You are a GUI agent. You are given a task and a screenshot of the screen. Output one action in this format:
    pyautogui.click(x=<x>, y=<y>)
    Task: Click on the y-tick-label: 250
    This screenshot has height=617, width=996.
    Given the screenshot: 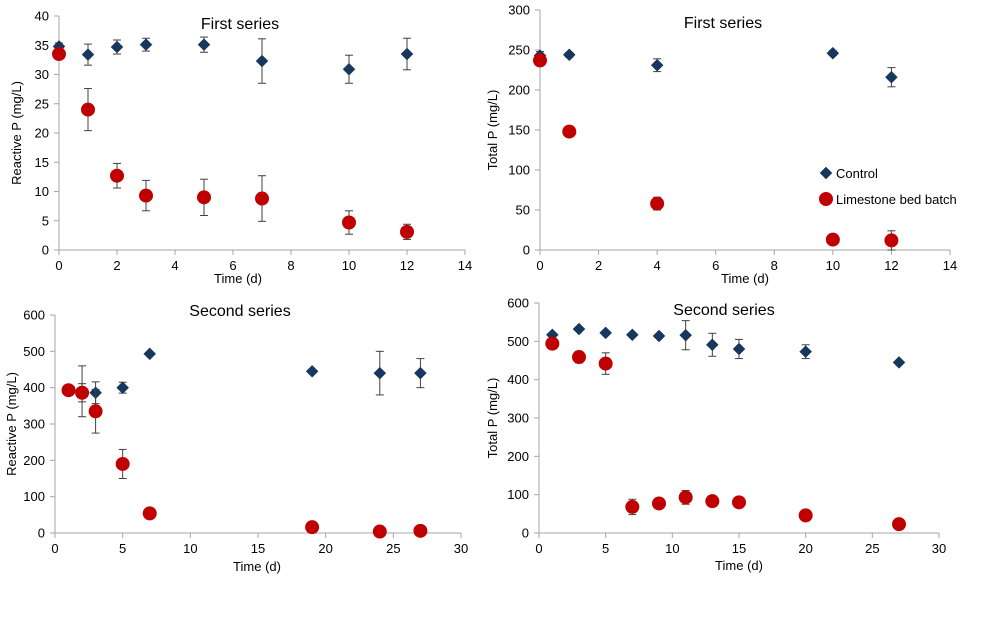 What is the action you would take?
    pyautogui.click(x=519, y=50)
    